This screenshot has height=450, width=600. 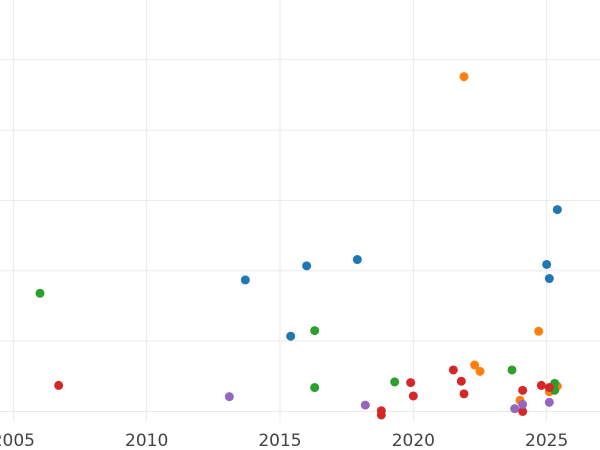 What do you see at coordinates (413, 440) in the screenshot?
I see `x-tick-label-2020: 2020` at bounding box center [413, 440].